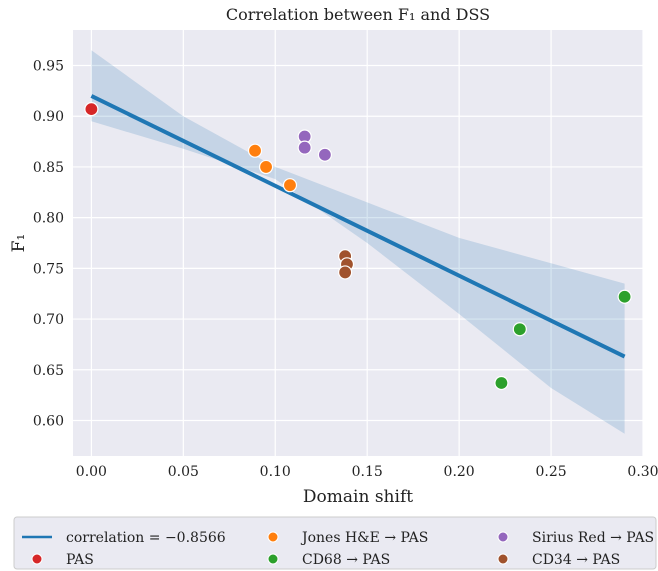  I want to click on legend-label: Sirius Red → PAS, so click(593, 538).